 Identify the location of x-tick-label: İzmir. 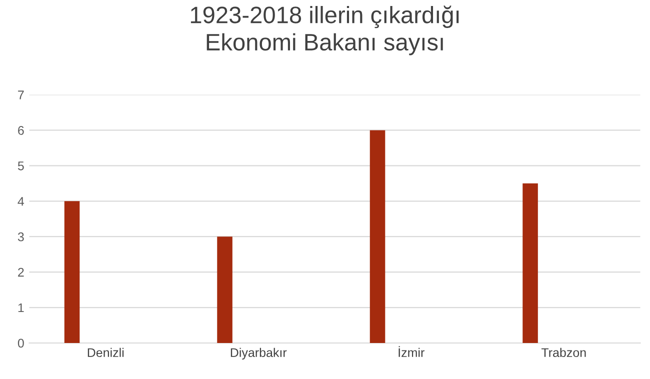
(411, 351).